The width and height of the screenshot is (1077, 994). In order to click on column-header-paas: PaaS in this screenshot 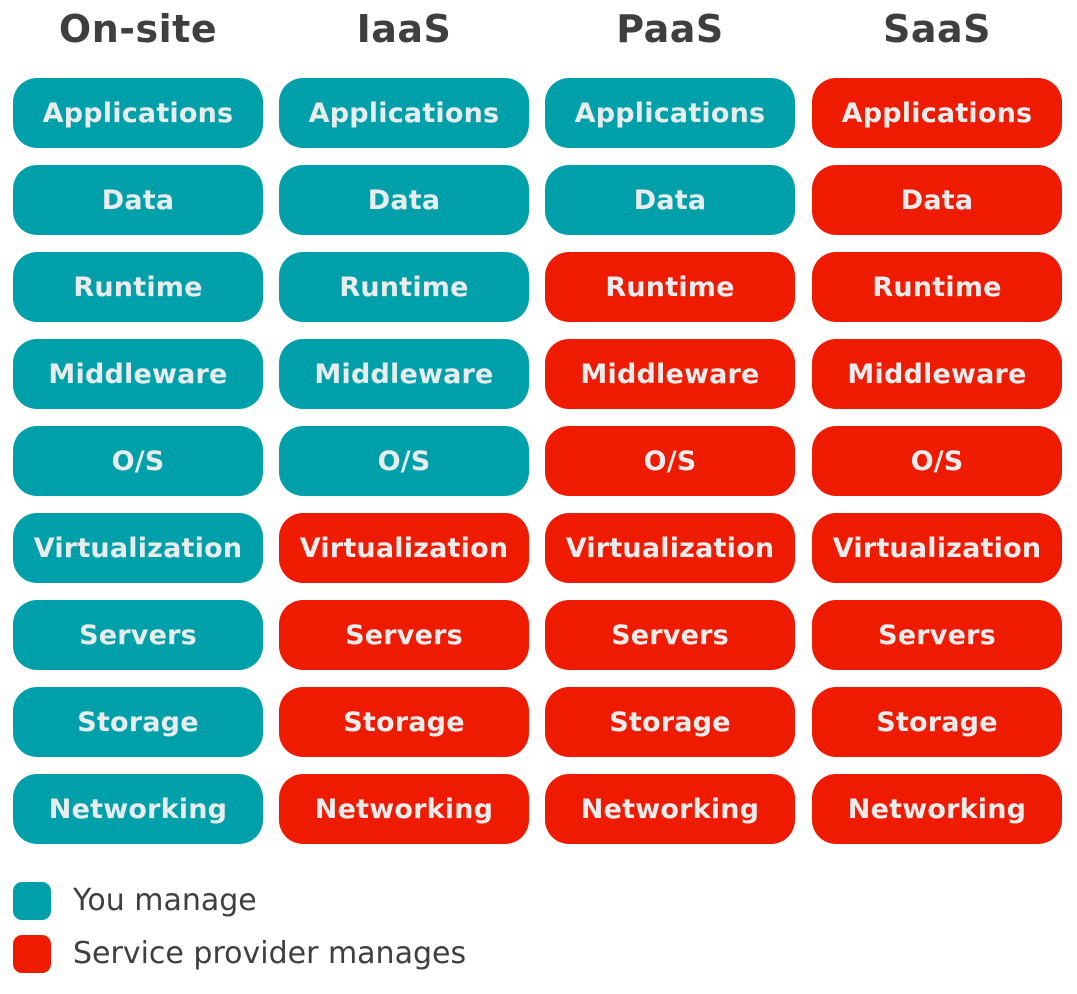, I will do `click(670, 29)`.